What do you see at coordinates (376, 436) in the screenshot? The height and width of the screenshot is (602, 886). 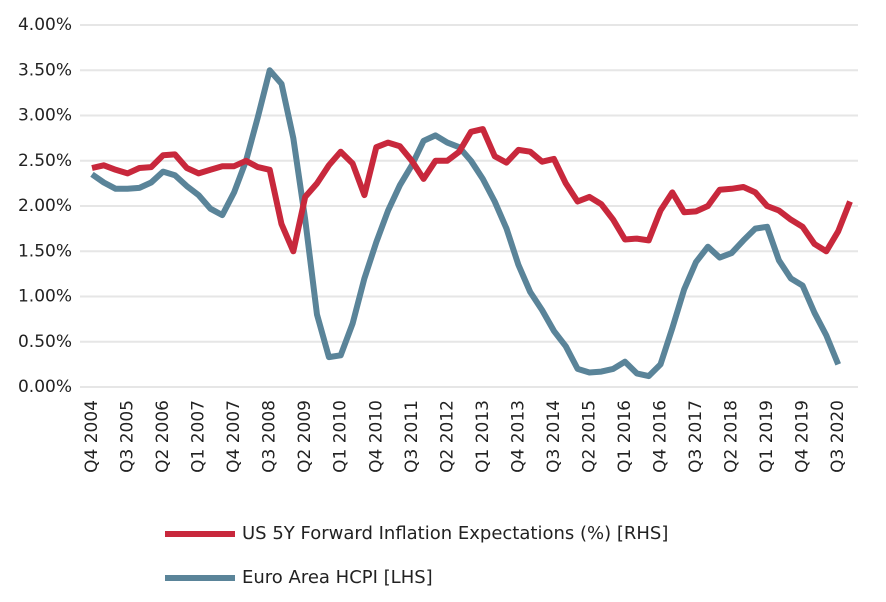 I see `x-tick-label: Q4 2010` at bounding box center [376, 436].